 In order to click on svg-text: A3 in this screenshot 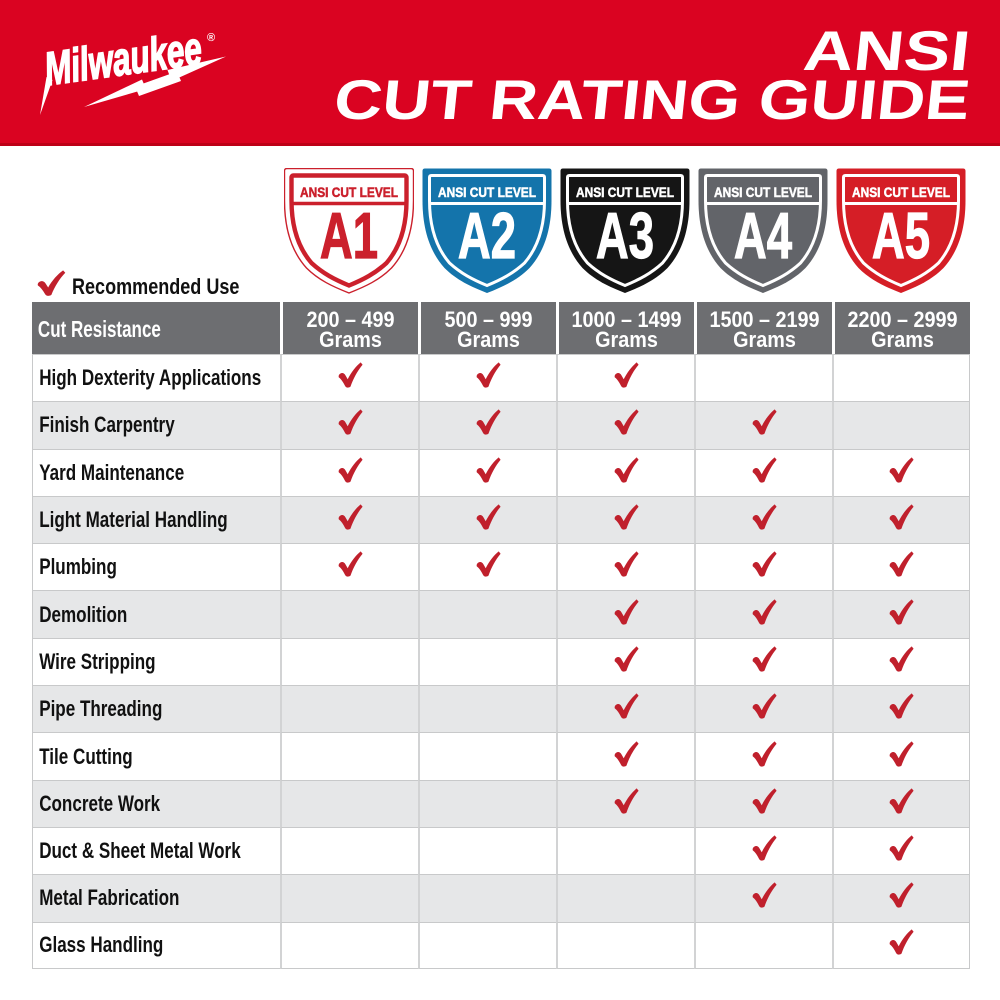, I will do `click(625, 235)`.